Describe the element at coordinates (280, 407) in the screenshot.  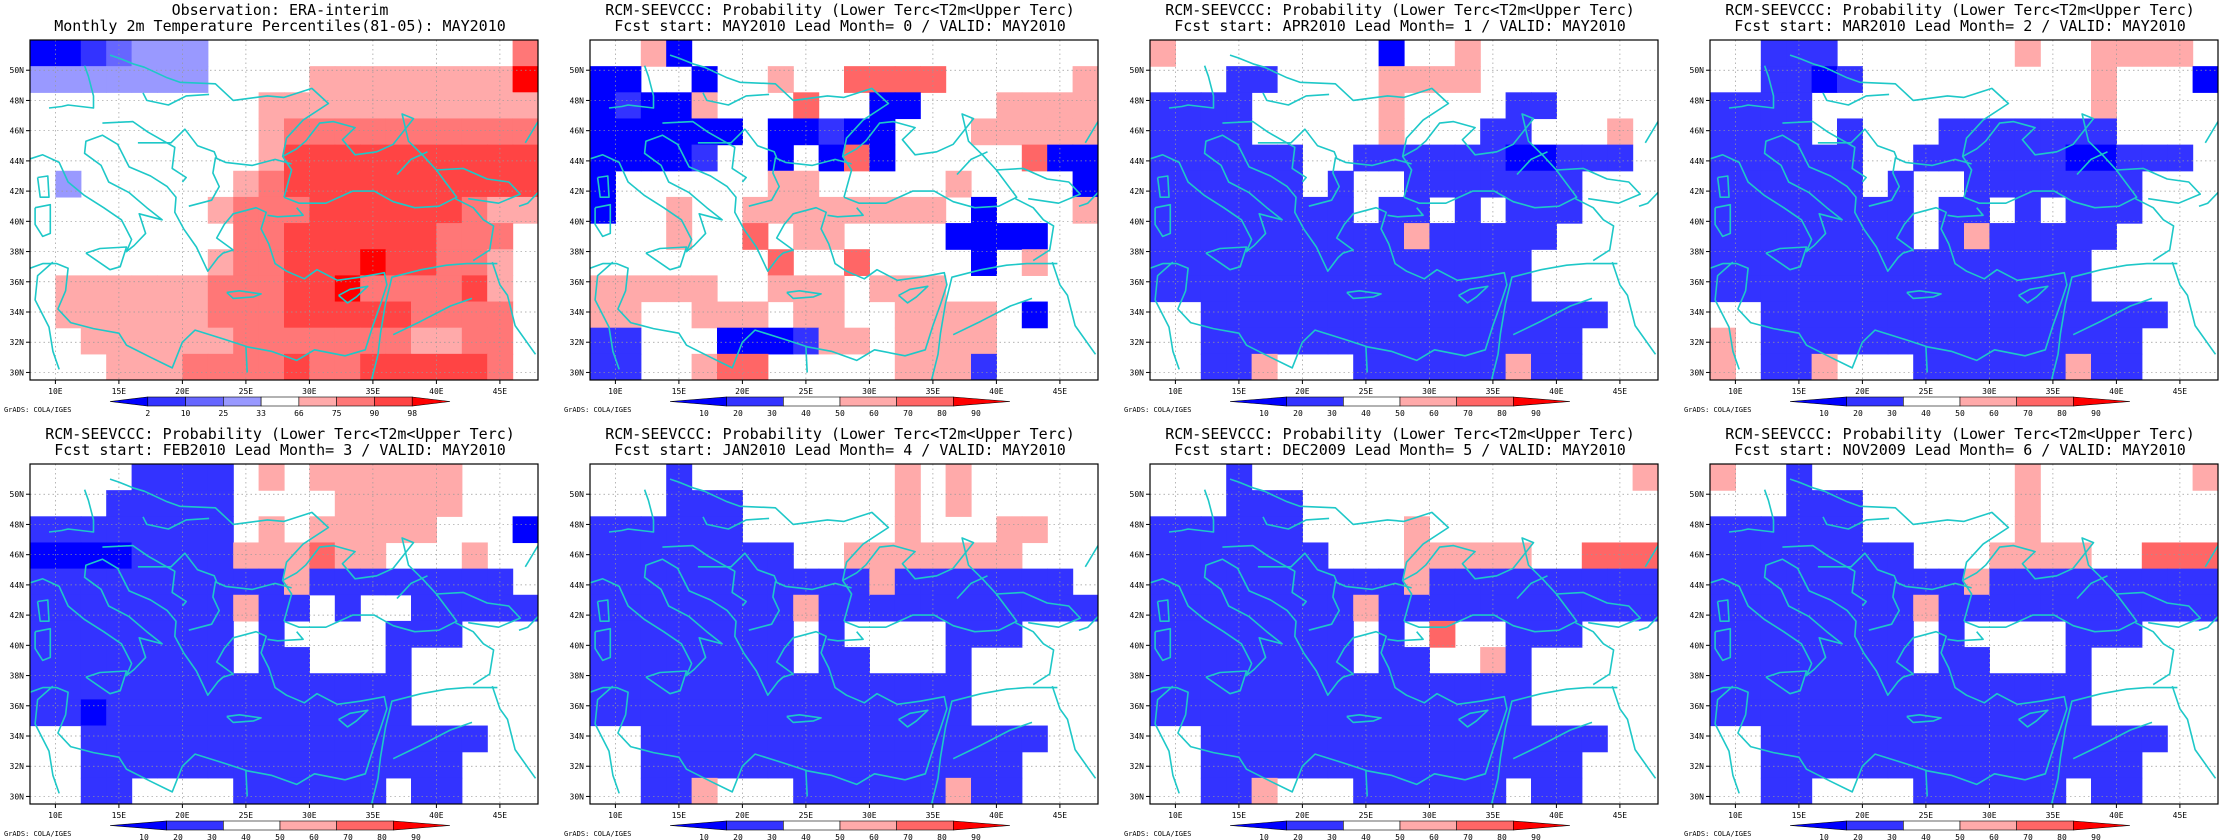
I see `colorbar: 2 10 25 33 66 75 90 98` at that location.